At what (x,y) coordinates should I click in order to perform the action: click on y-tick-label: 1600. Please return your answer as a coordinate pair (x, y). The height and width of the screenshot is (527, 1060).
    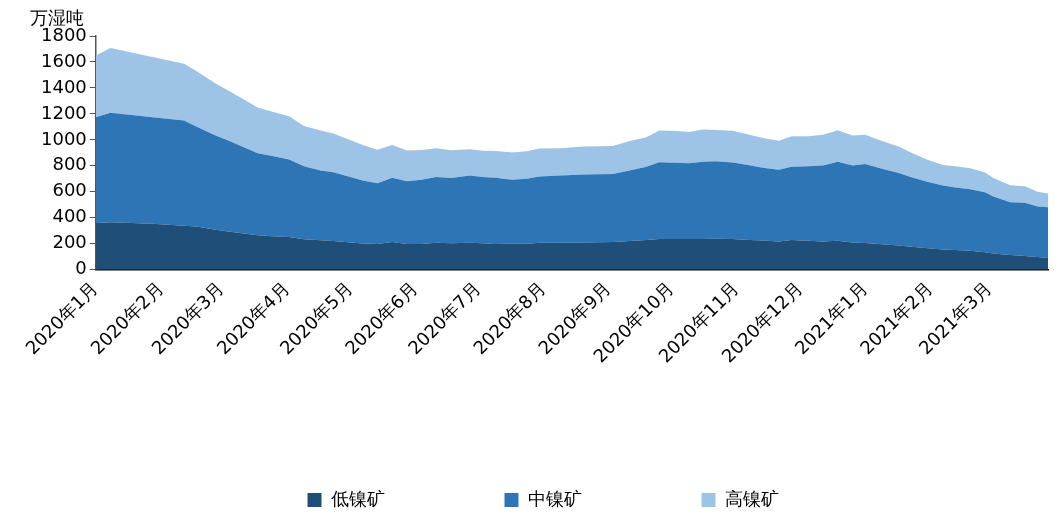
    Looking at the image, I should click on (64, 60).